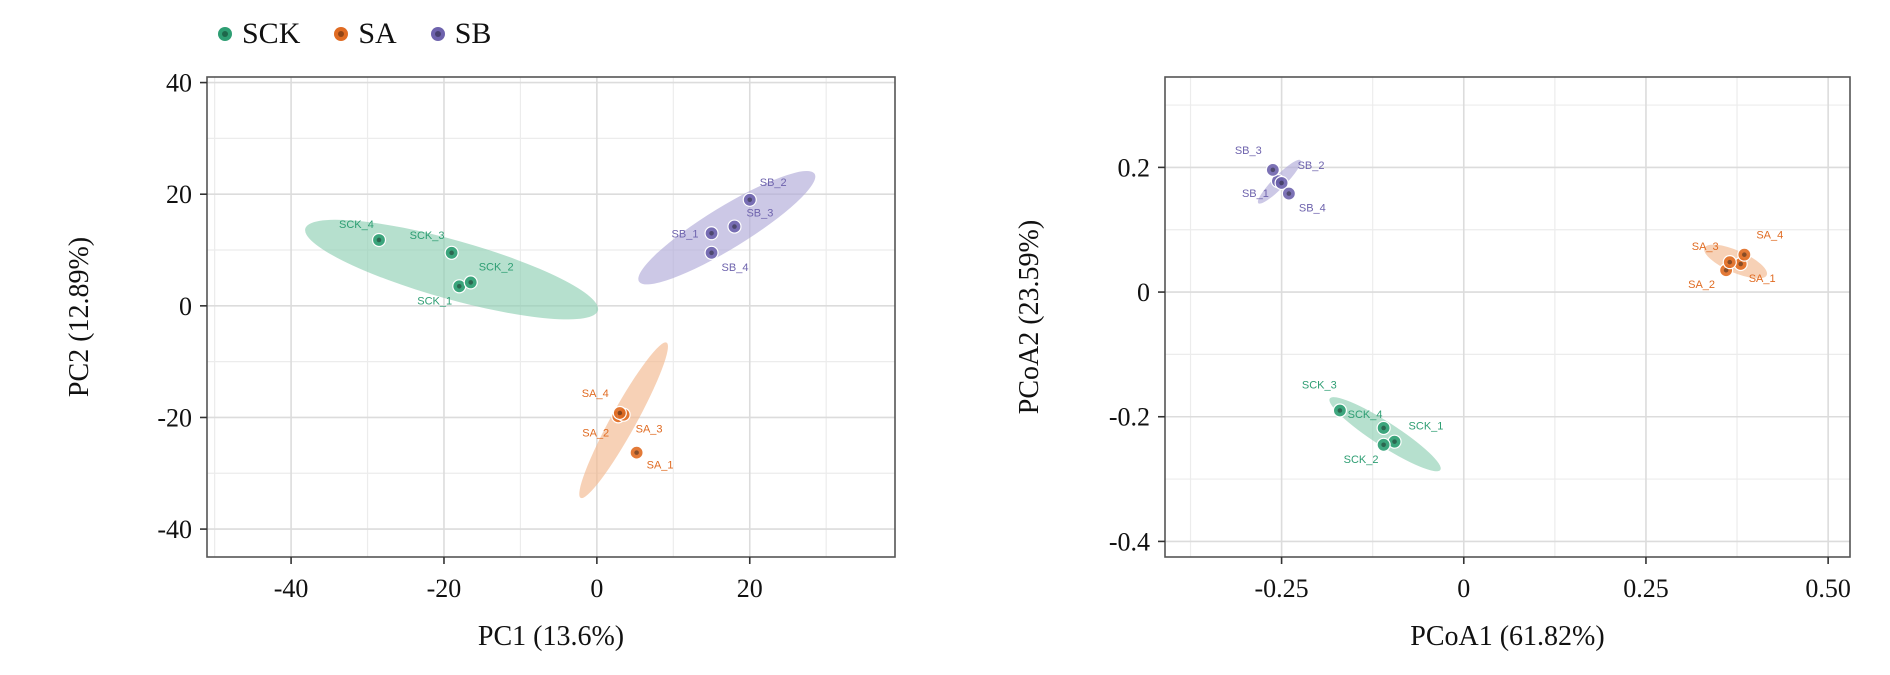 This screenshot has width=1890, height=675. What do you see at coordinates (1134, 167) in the screenshot?
I see `y-tick-label: 0.2` at bounding box center [1134, 167].